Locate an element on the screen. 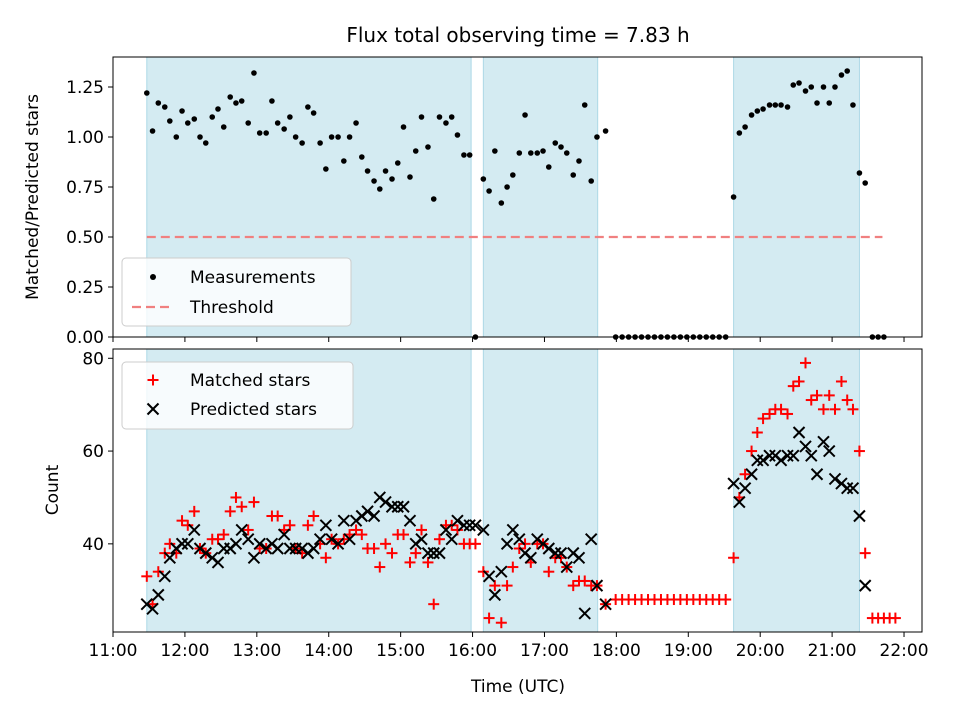 The width and height of the screenshot is (960, 720). y-tick-label: 0.75 is located at coordinates (85, 188).